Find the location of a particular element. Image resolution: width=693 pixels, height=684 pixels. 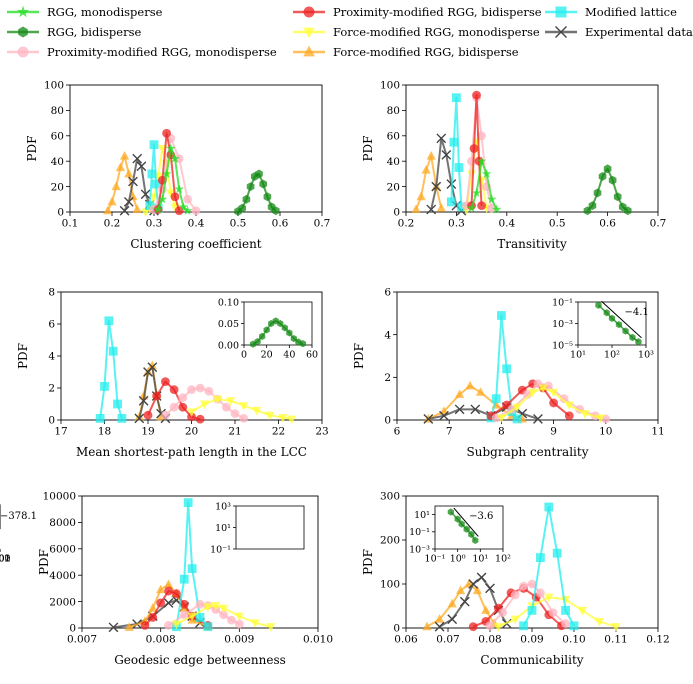

legend-marker-triangle-up is located at coordinates (309, 51).